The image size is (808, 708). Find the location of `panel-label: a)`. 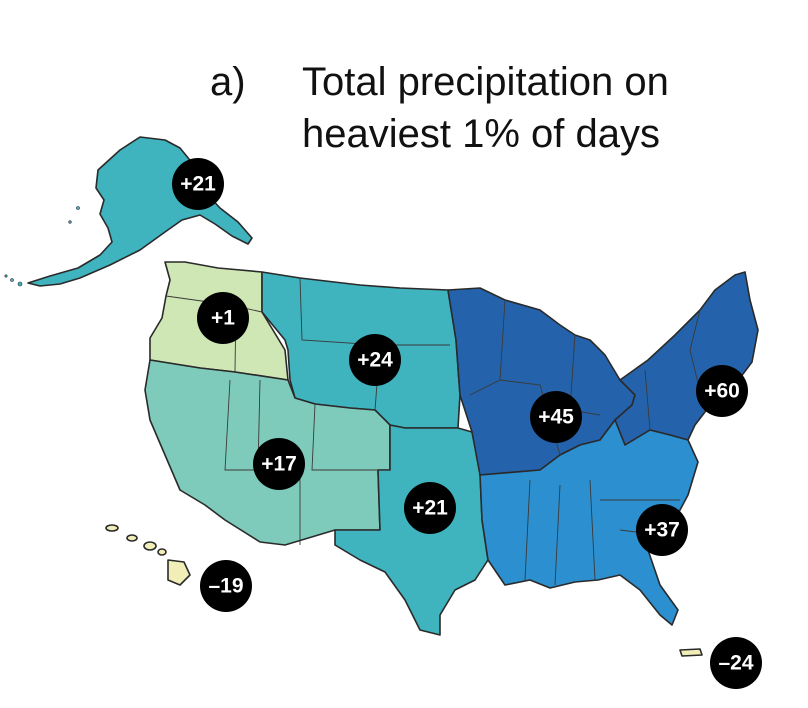

panel-label: a) is located at coordinates (228, 82).